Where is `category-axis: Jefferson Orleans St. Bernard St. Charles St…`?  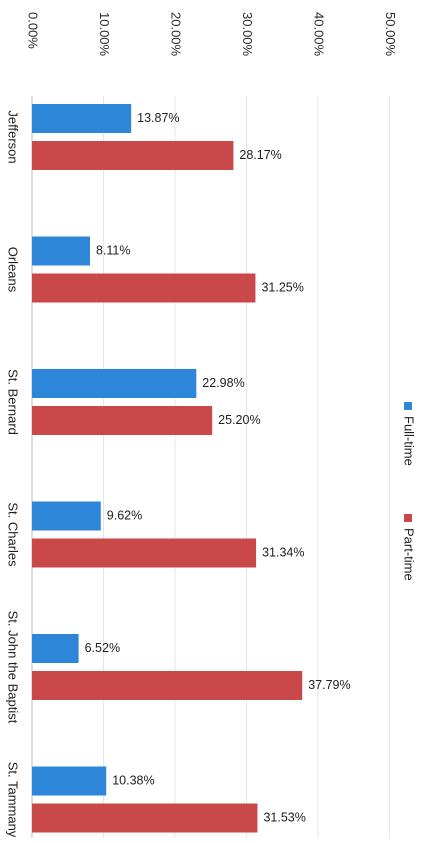 category-axis: Jefferson Orleans St. Bernard St. Charles St… is located at coordinates (13, 473).